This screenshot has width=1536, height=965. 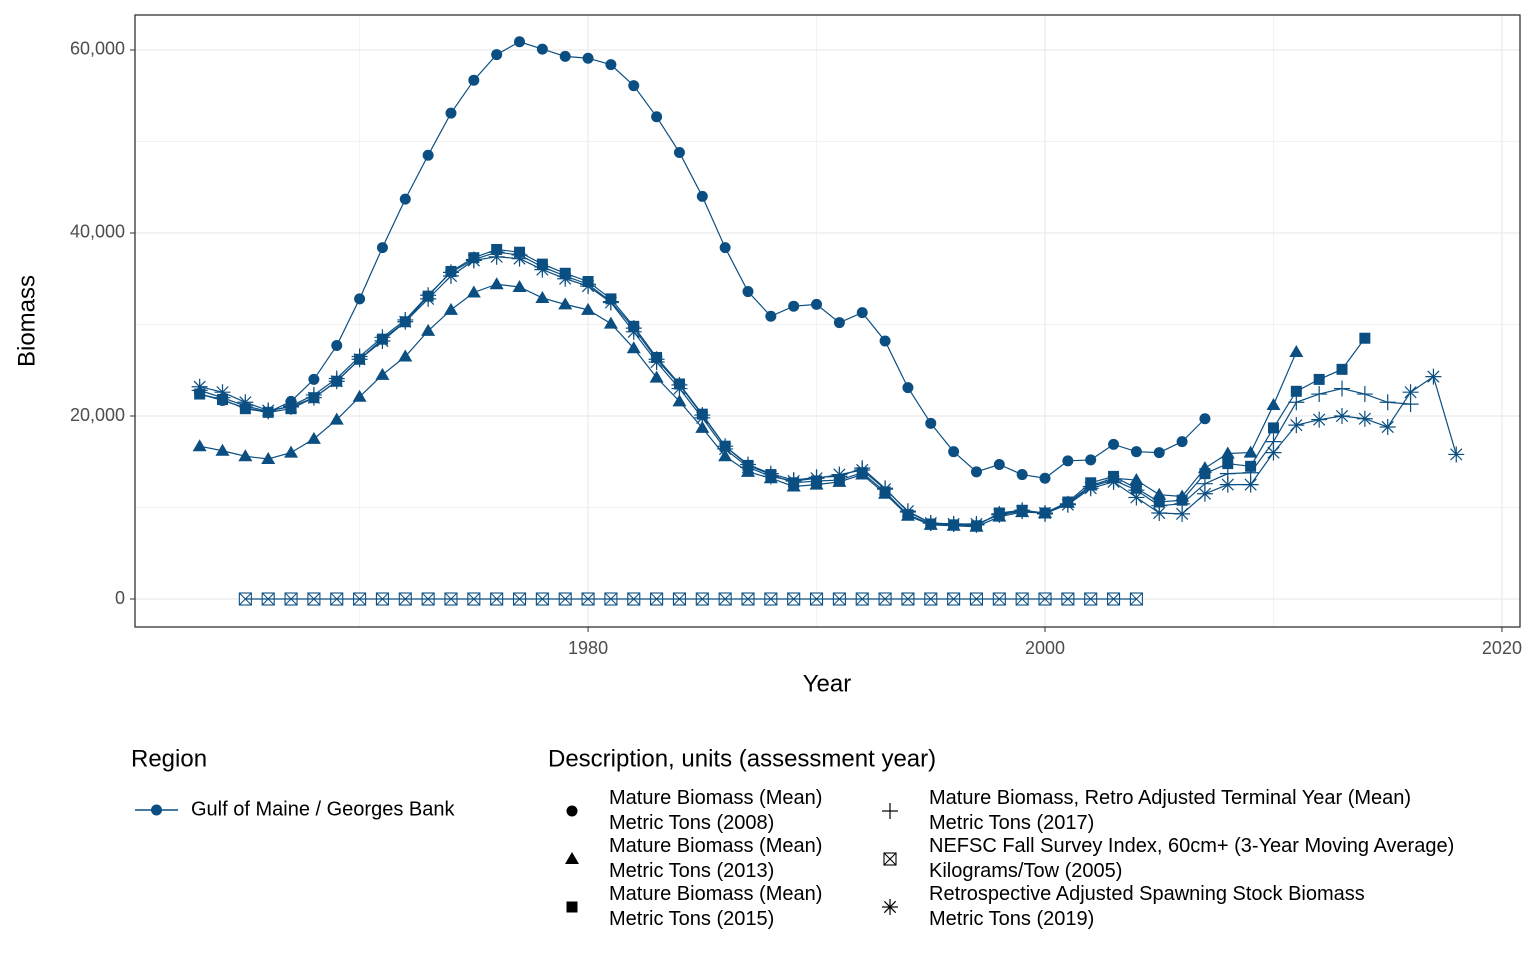 What do you see at coordinates (97, 415) in the screenshot?
I see `y-tick-label: 20,000` at bounding box center [97, 415].